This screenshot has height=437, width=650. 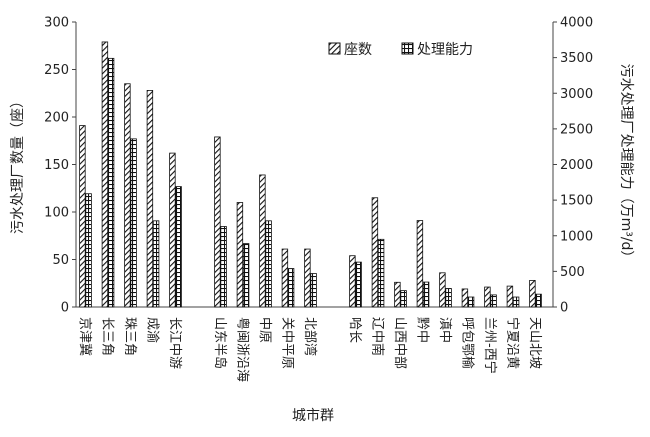 I want to click on y2-tick-label: 1000, so click(x=576, y=236).